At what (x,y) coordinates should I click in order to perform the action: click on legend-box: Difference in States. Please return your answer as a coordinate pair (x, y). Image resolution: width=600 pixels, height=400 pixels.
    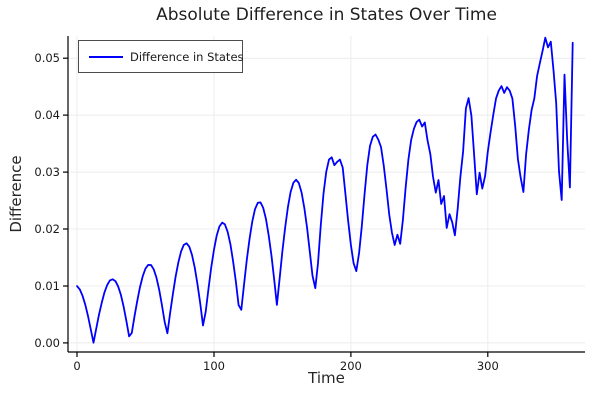
    Looking at the image, I should click on (161, 56).